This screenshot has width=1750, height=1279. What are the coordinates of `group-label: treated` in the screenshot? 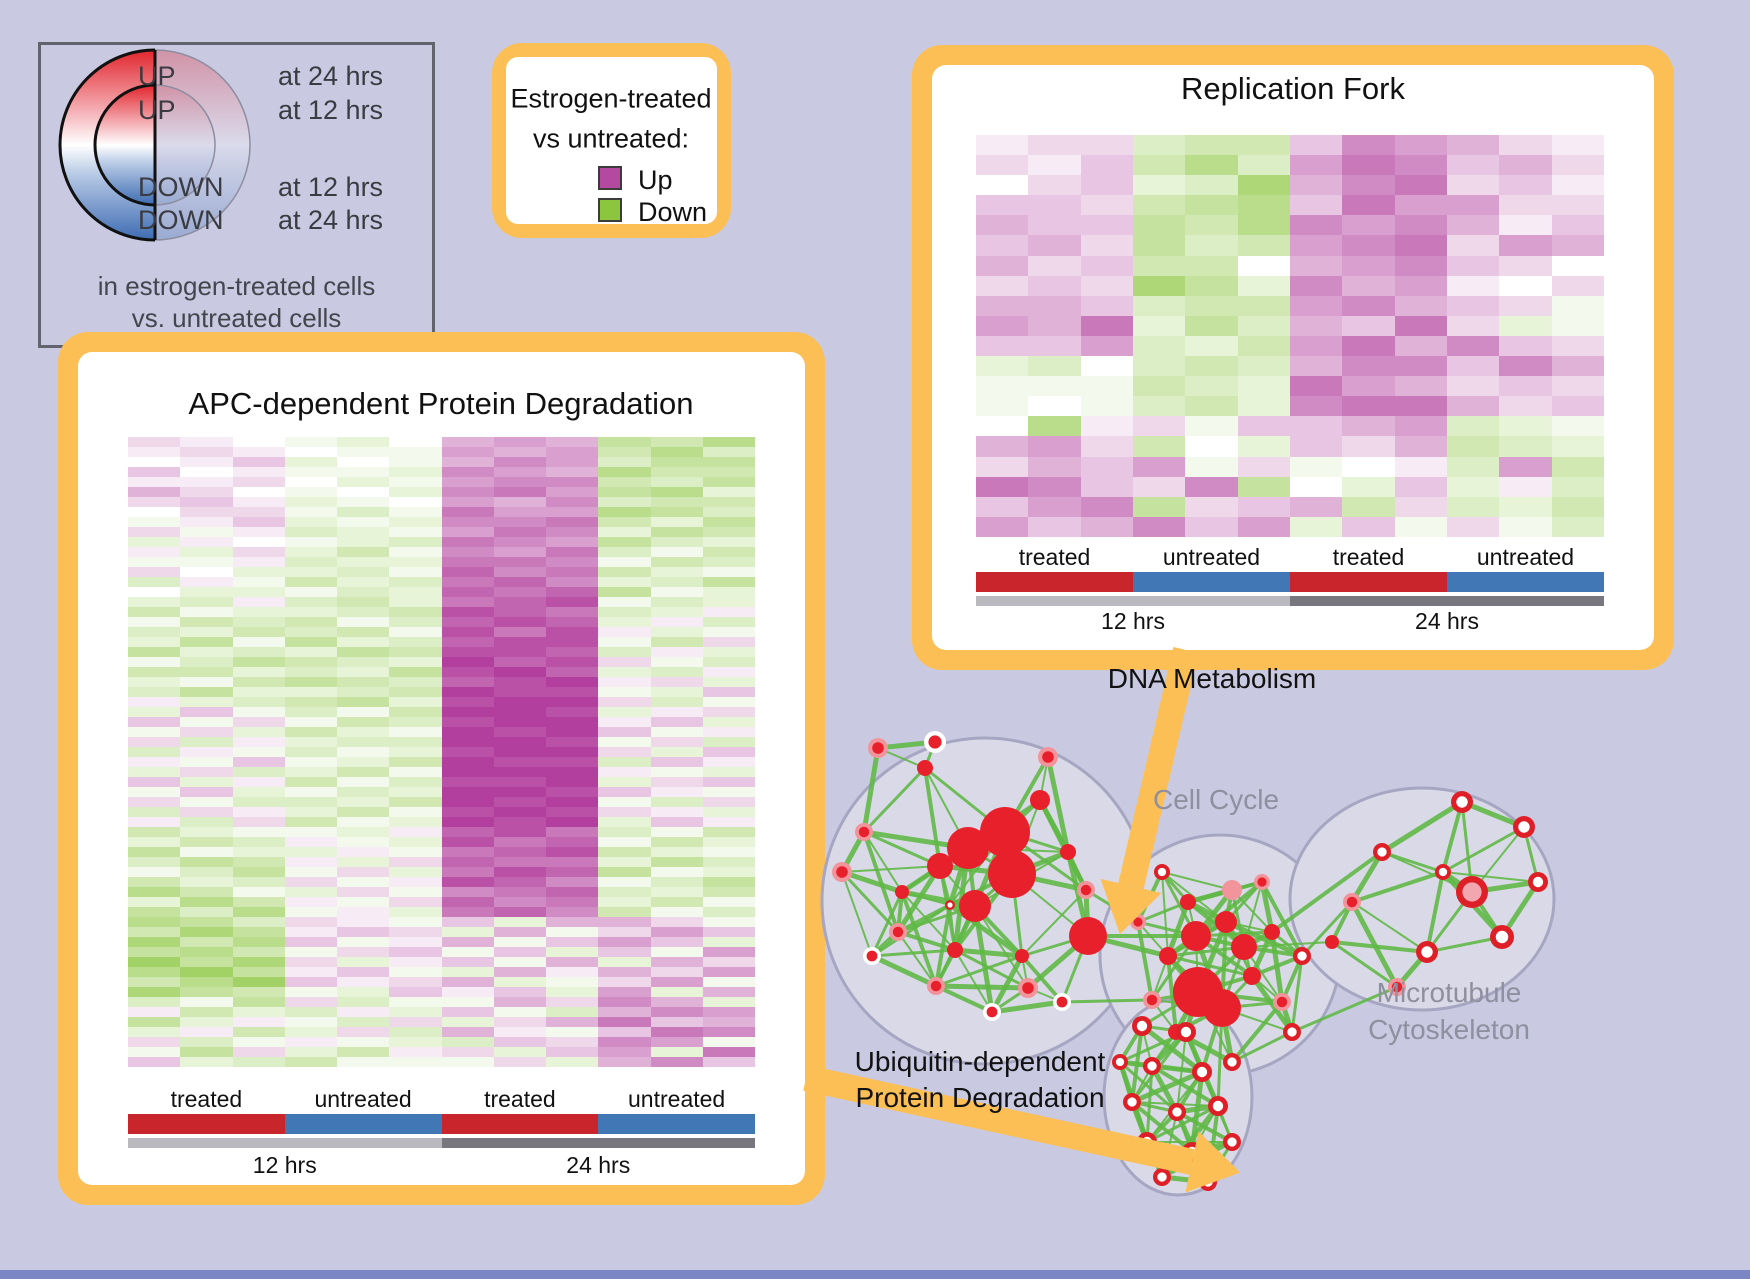 It's located at (1368, 557).